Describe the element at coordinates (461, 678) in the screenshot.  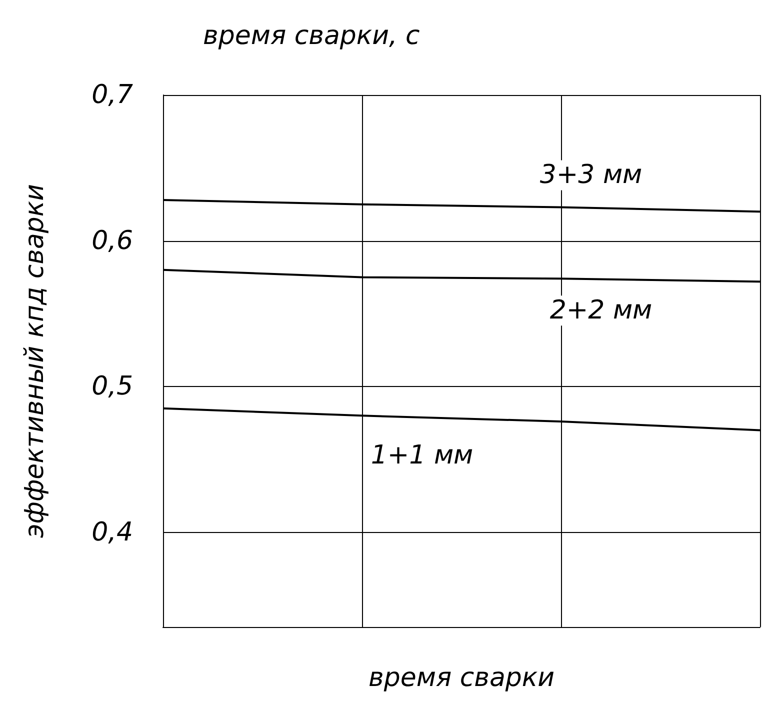
I see `x-axis-title: время сварки` at that location.